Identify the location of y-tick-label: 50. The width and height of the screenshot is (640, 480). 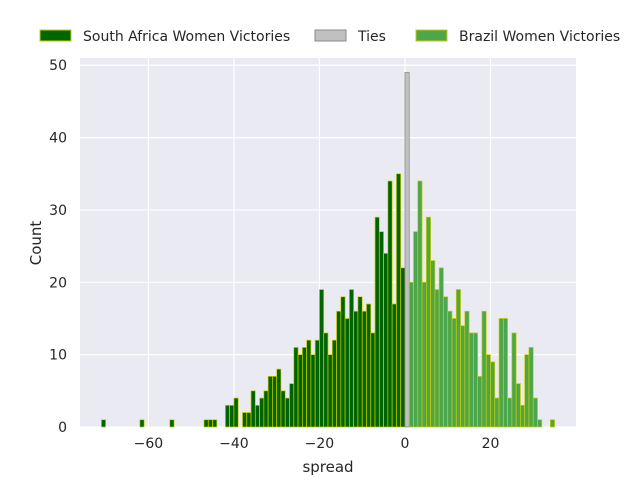
(58, 66).